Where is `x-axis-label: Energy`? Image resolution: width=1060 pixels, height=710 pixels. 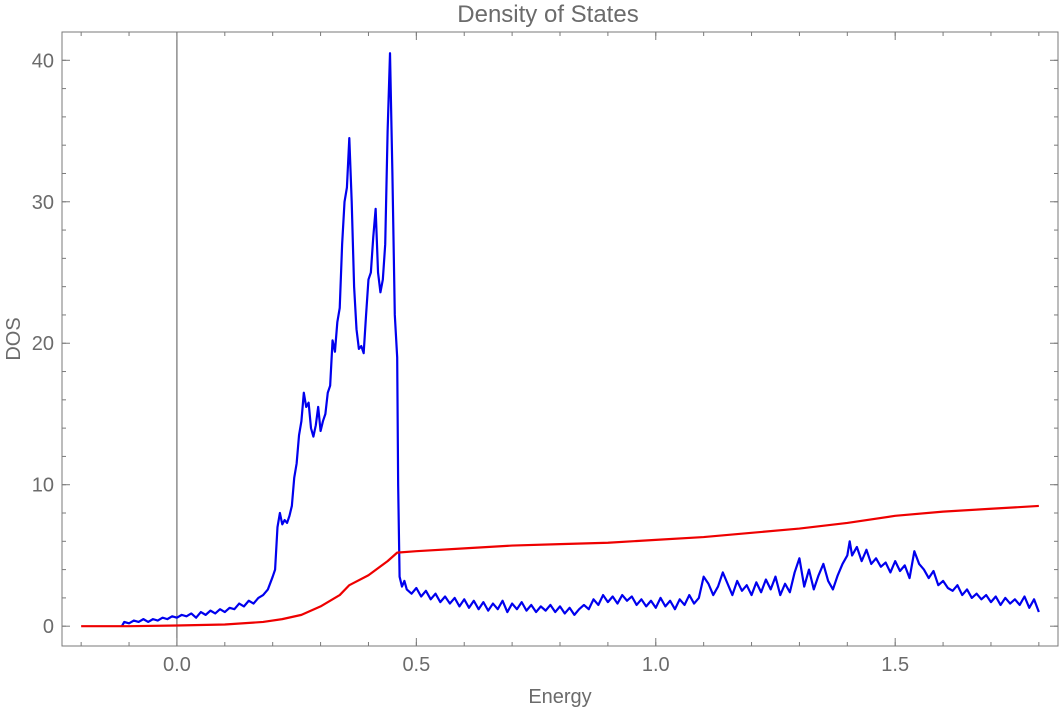 x-axis-label: Energy is located at coordinates (559, 697).